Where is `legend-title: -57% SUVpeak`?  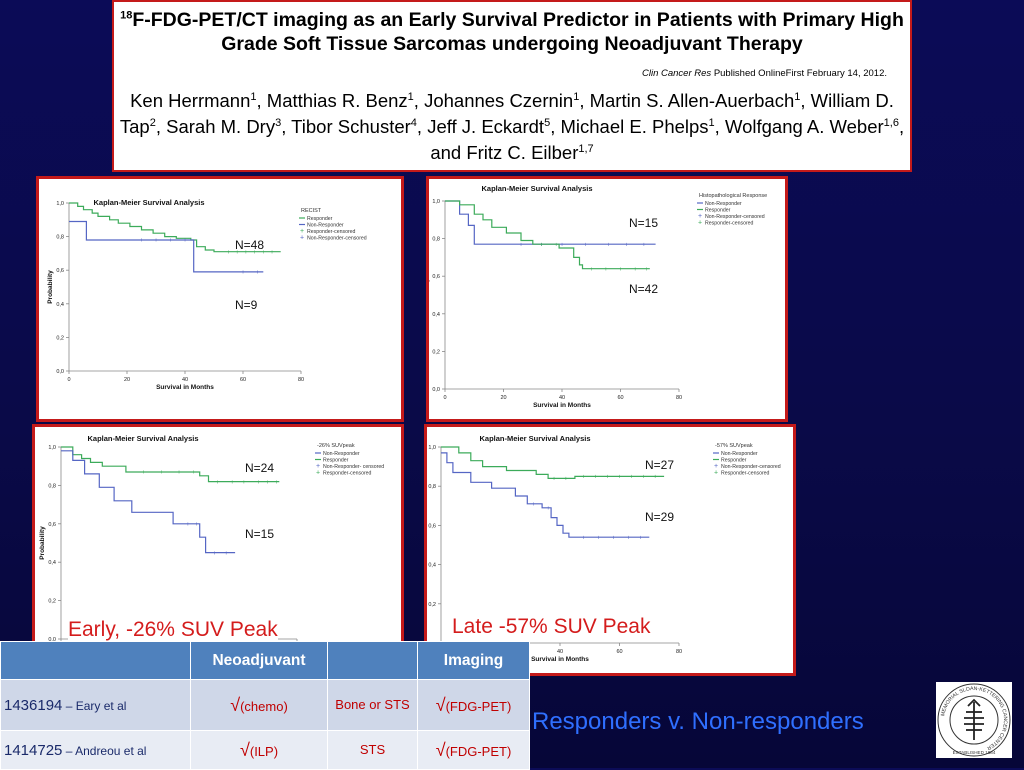 legend-title: -57% SUVpeak is located at coordinates (734, 446).